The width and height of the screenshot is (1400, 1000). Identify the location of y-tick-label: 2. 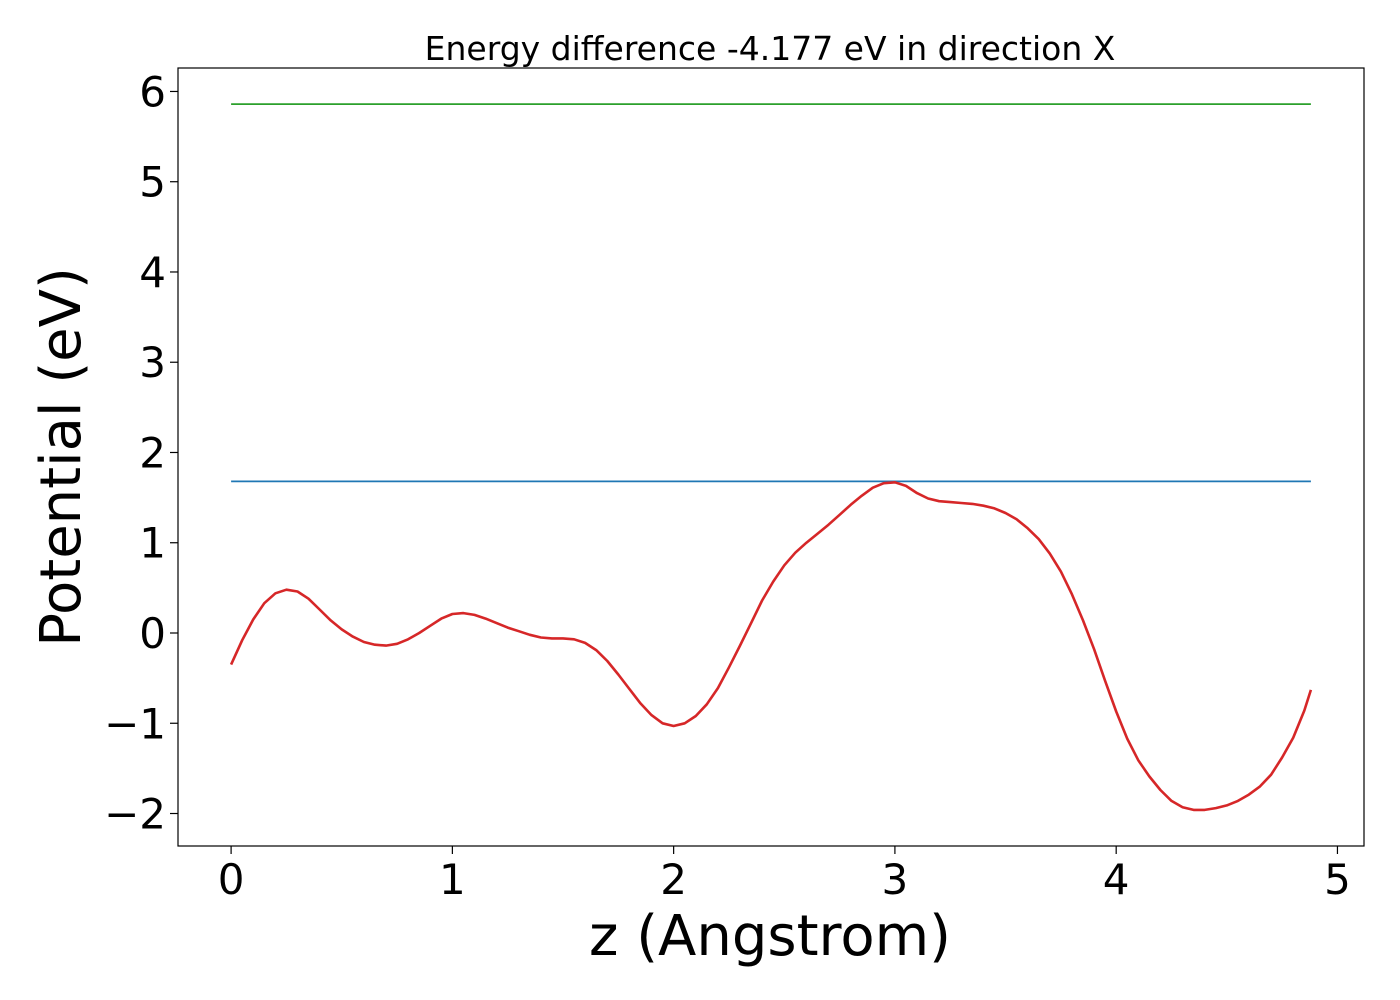
(152, 452).